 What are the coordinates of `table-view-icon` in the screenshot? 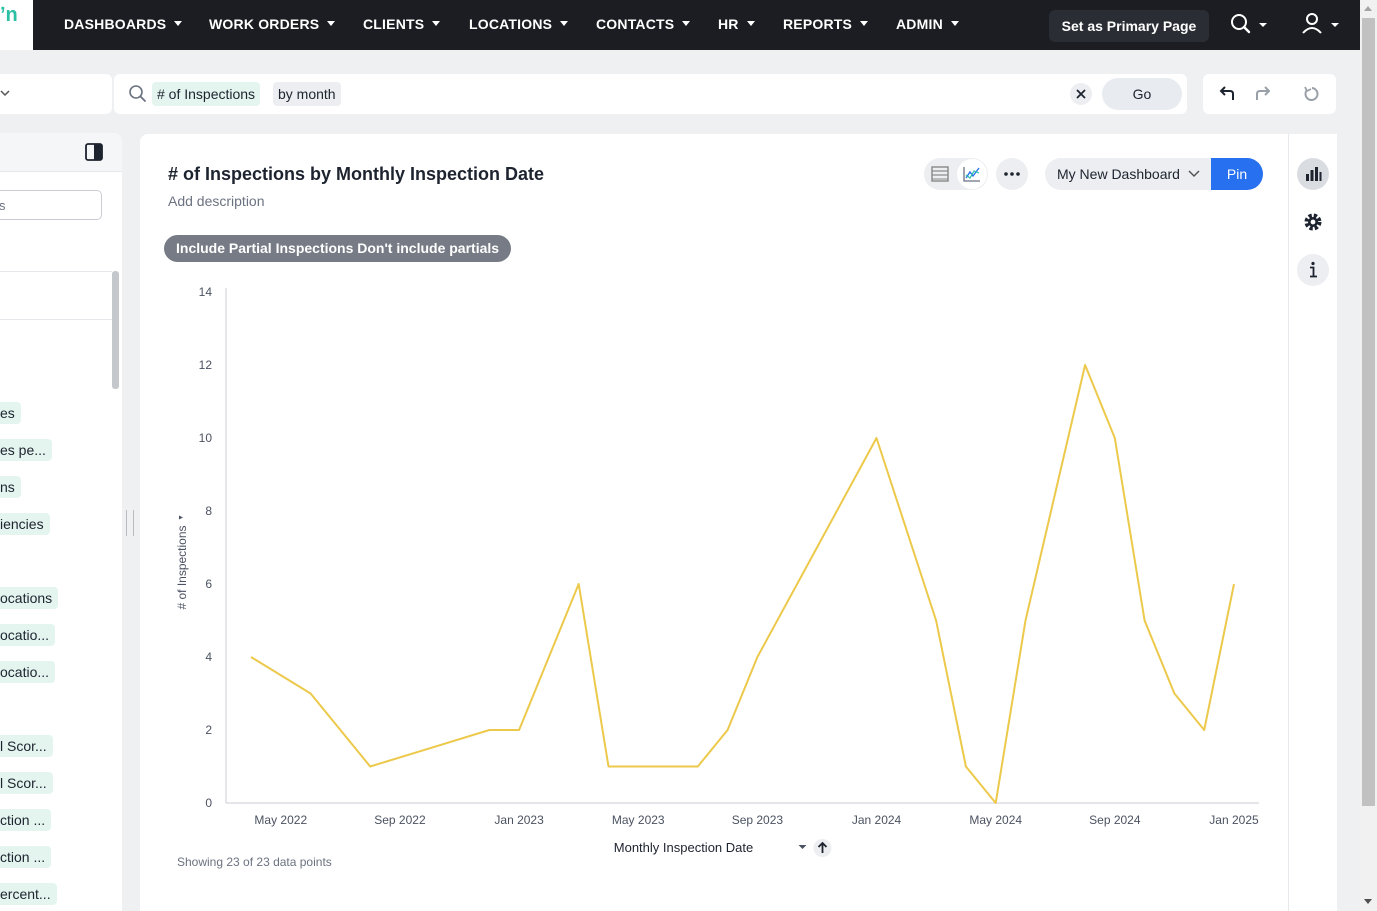 It's located at (940, 174).